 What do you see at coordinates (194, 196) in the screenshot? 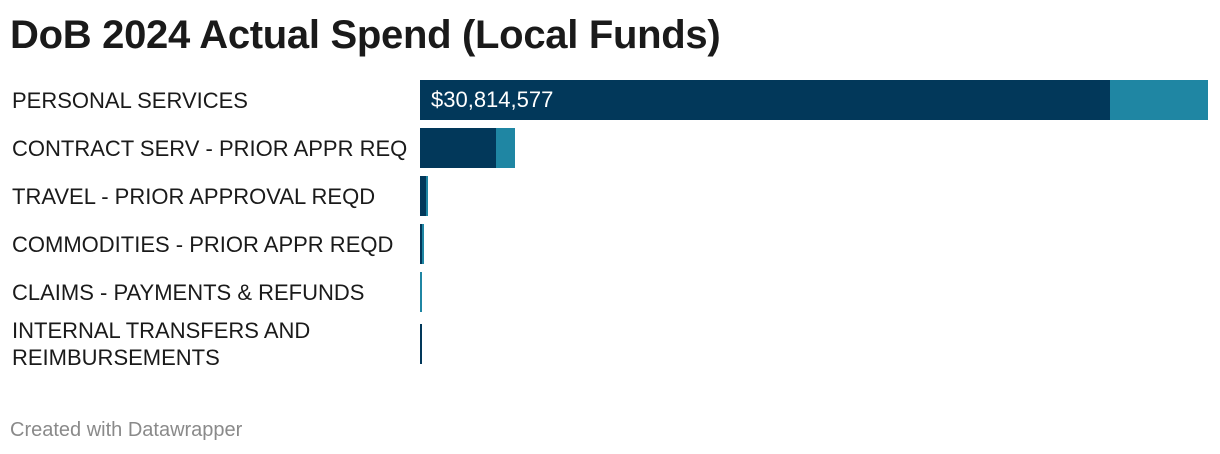
I see `category-label-travel-prior-approval-reqd: TRAVEL - PRIOR APPROVAL REQD` at bounding box center [194, 196].